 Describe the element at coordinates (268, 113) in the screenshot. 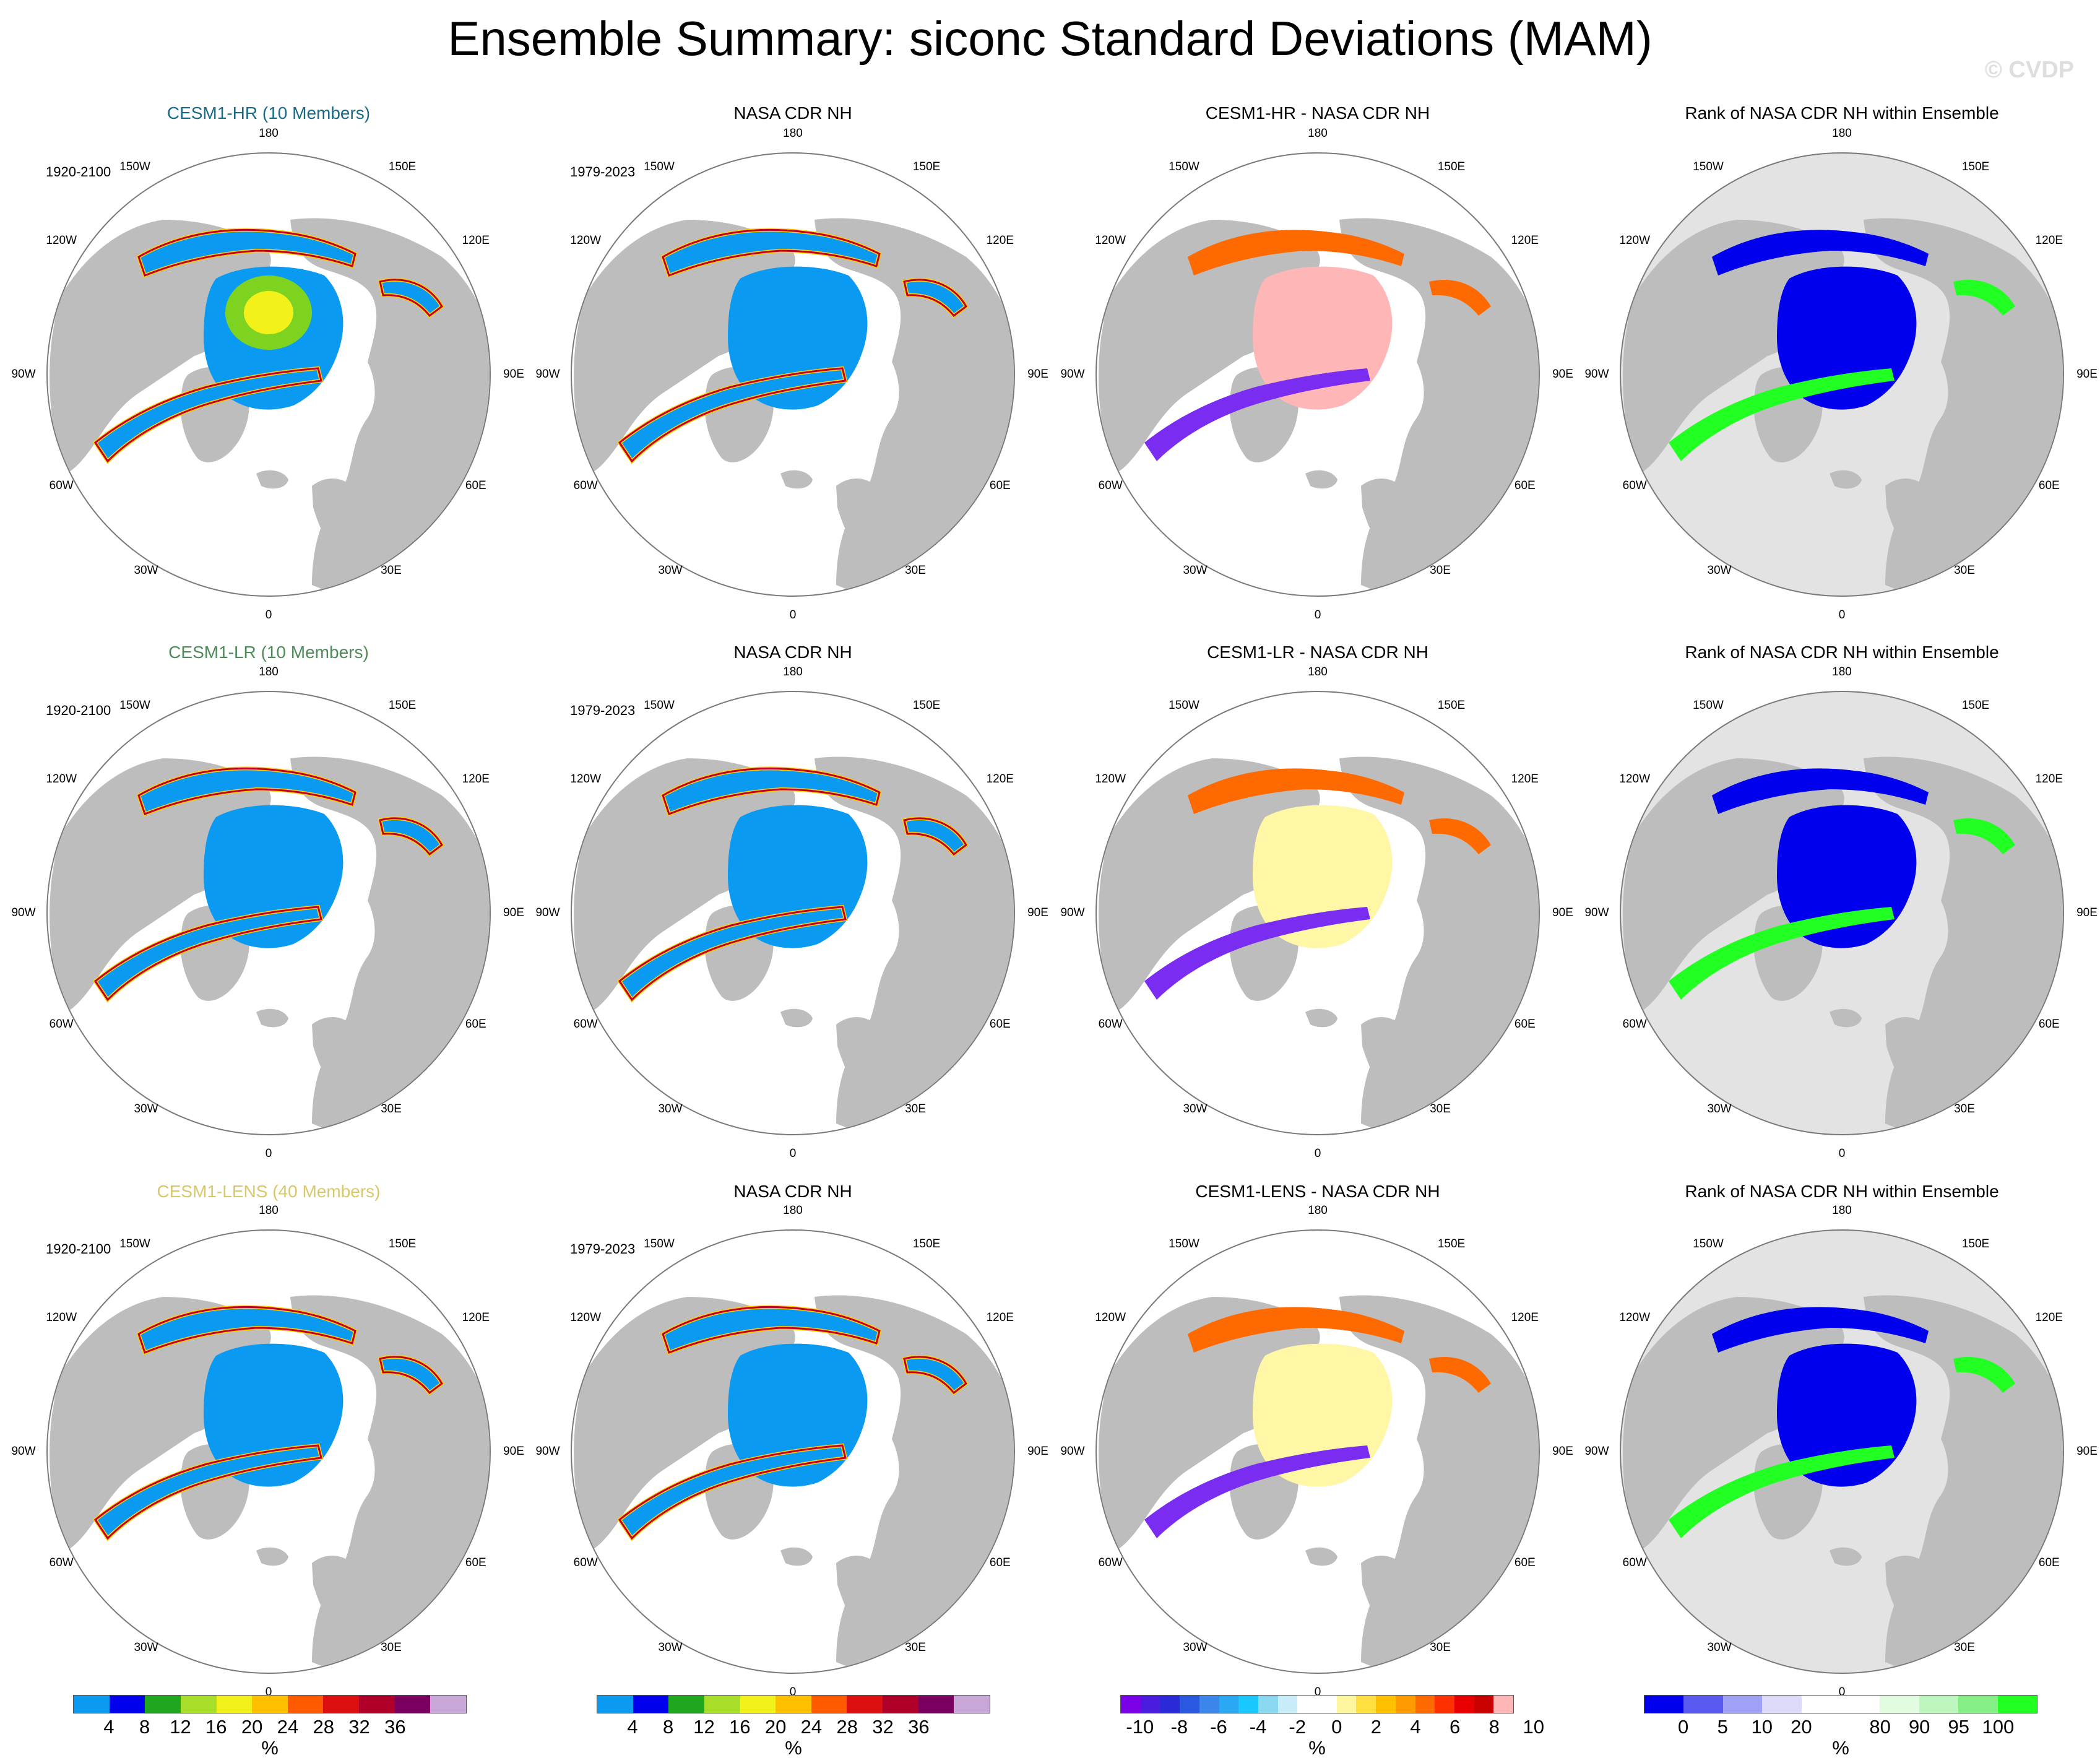

I see `panel-title: CESM1-HR (10 Members)` at that location.